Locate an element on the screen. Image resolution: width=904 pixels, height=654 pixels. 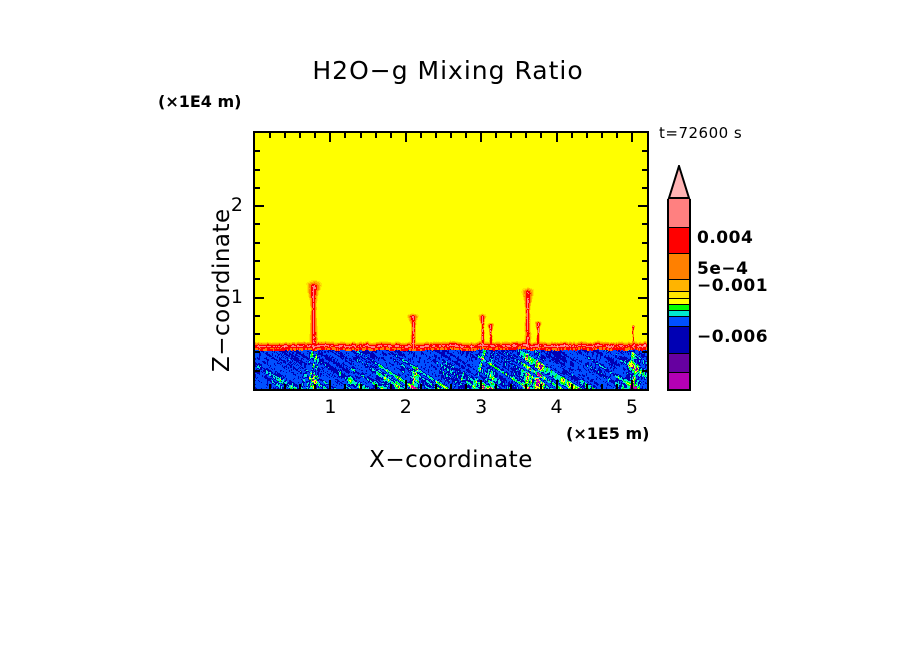
colorbar-tick-label: −0.006 is located at coordinates (733, 337).